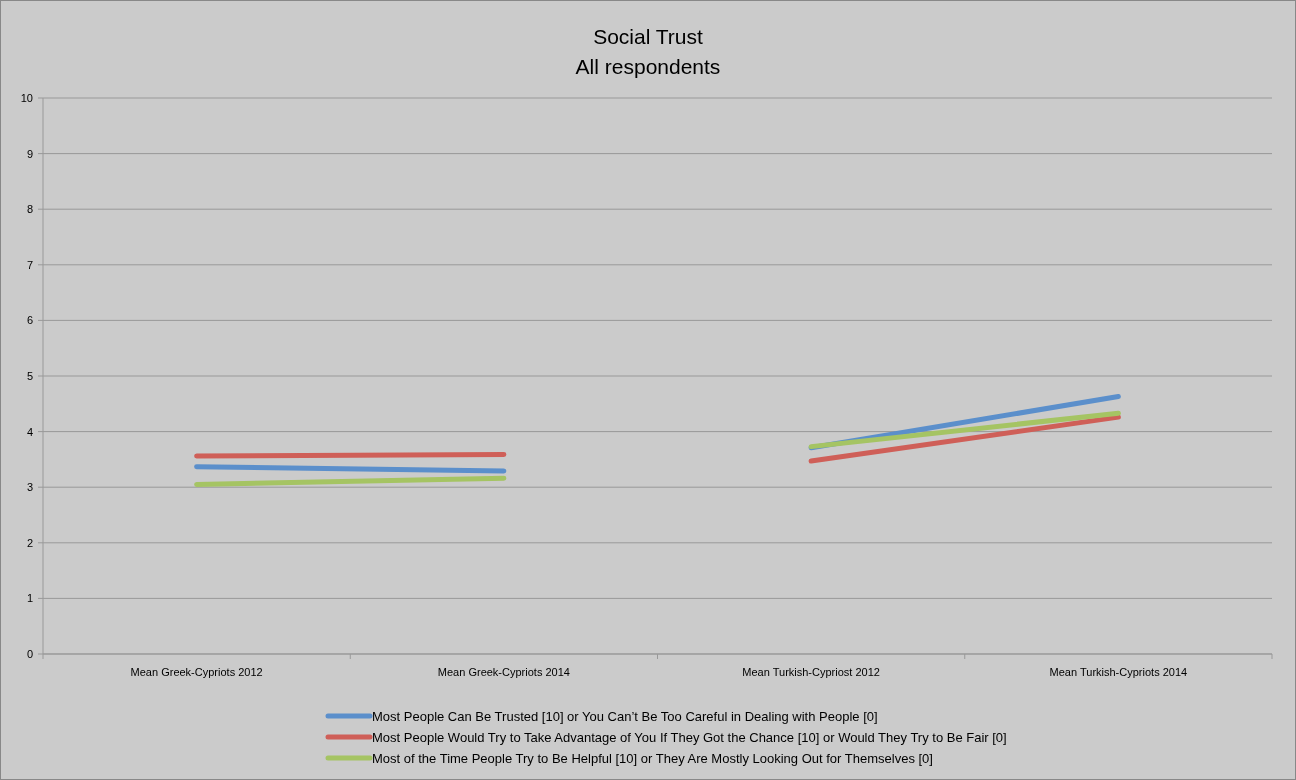 This screenshot has width=1296, height=780. Describe the element at coordinates (648, 36) in the screenshot. I see `chart-title: Social Trust` at that location.